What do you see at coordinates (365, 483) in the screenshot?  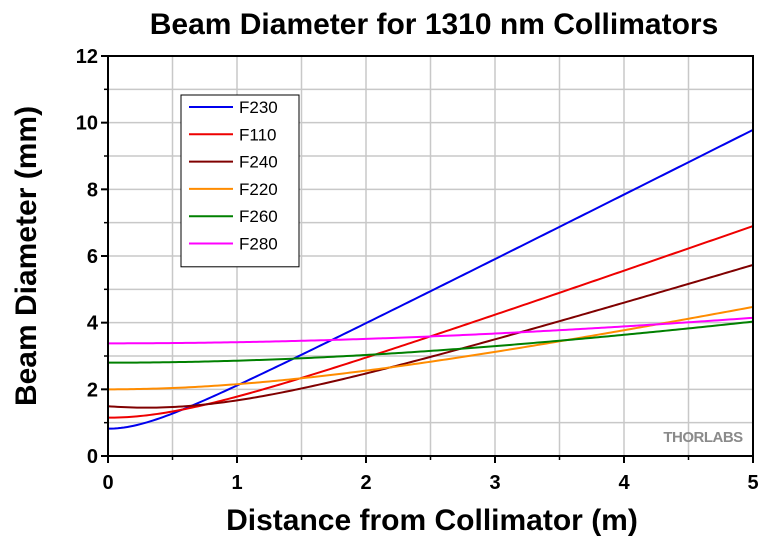 I see `x-tick-label: 2` at bounding box center [365, 483].